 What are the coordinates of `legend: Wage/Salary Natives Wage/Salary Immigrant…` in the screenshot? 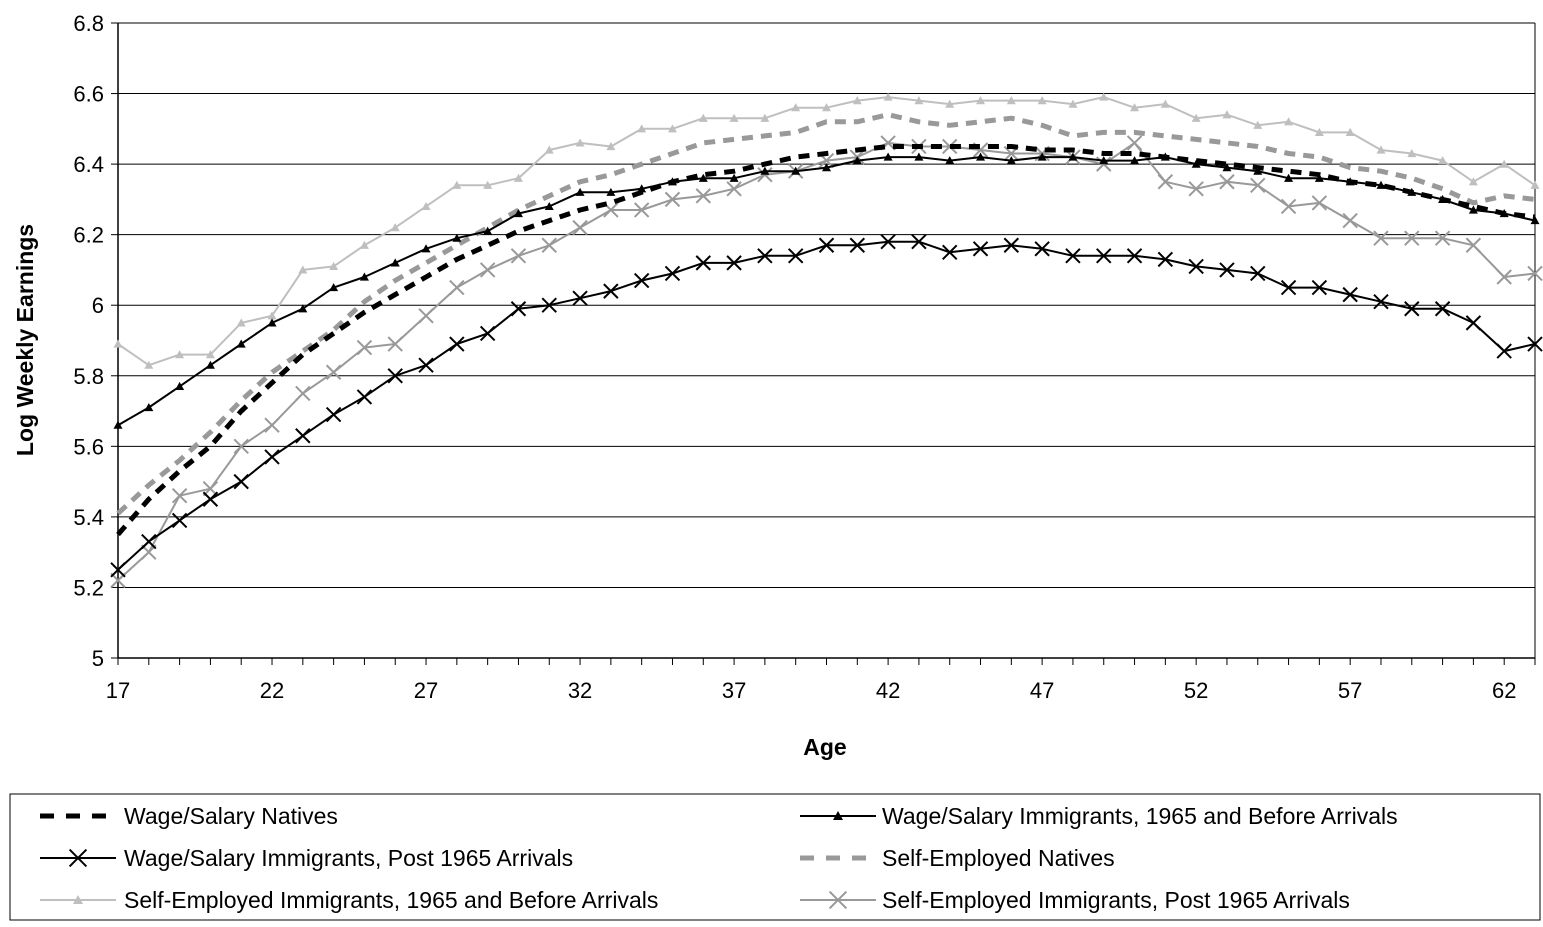 It's located at (775, 857).